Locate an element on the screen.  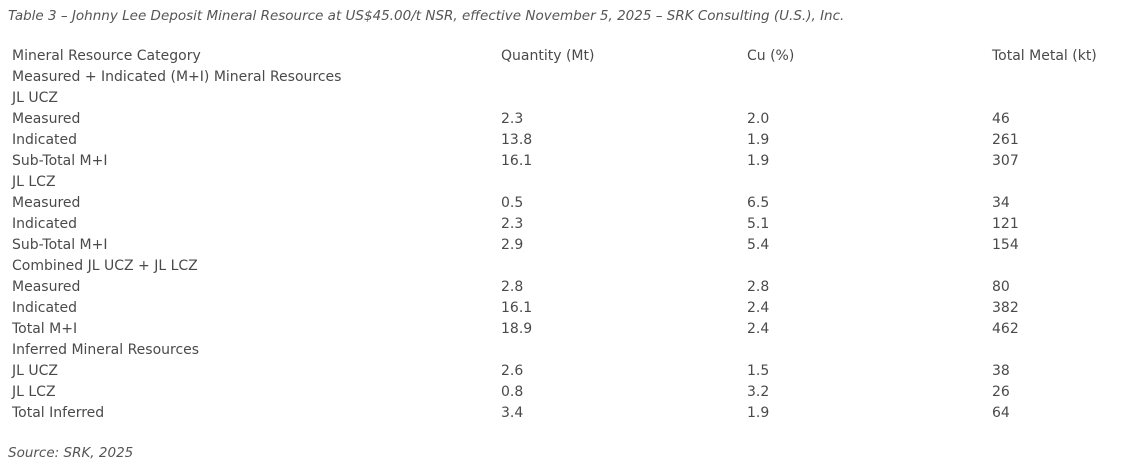
row-metal-cell: 382 is located at coordinates (1005, 308).